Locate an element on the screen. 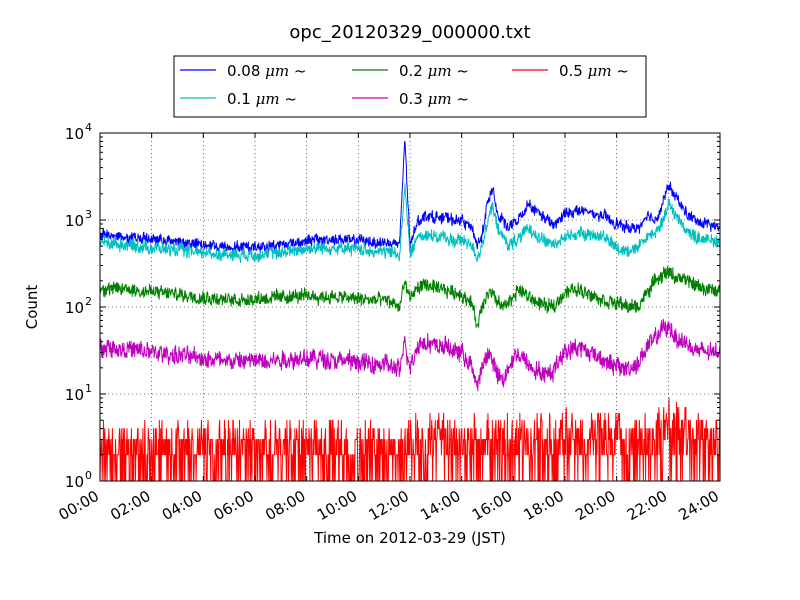 The image size is (800, 600). legend-label: 0.1 μm ~ is located at coordinates (262, 99).